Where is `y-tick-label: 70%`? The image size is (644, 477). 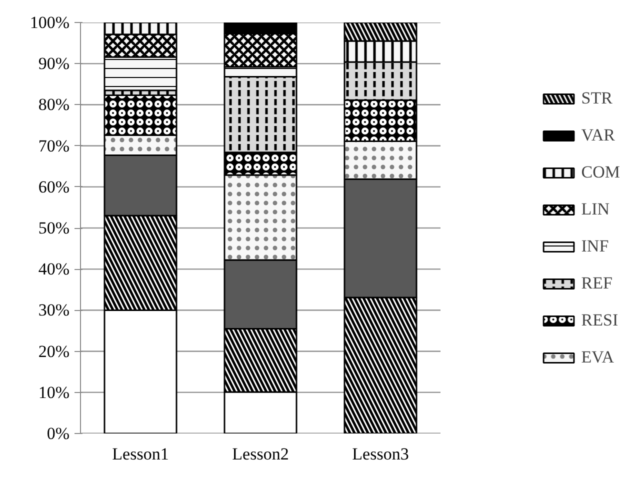
y-tick-label: 70% is located at coordinates (54, 146).